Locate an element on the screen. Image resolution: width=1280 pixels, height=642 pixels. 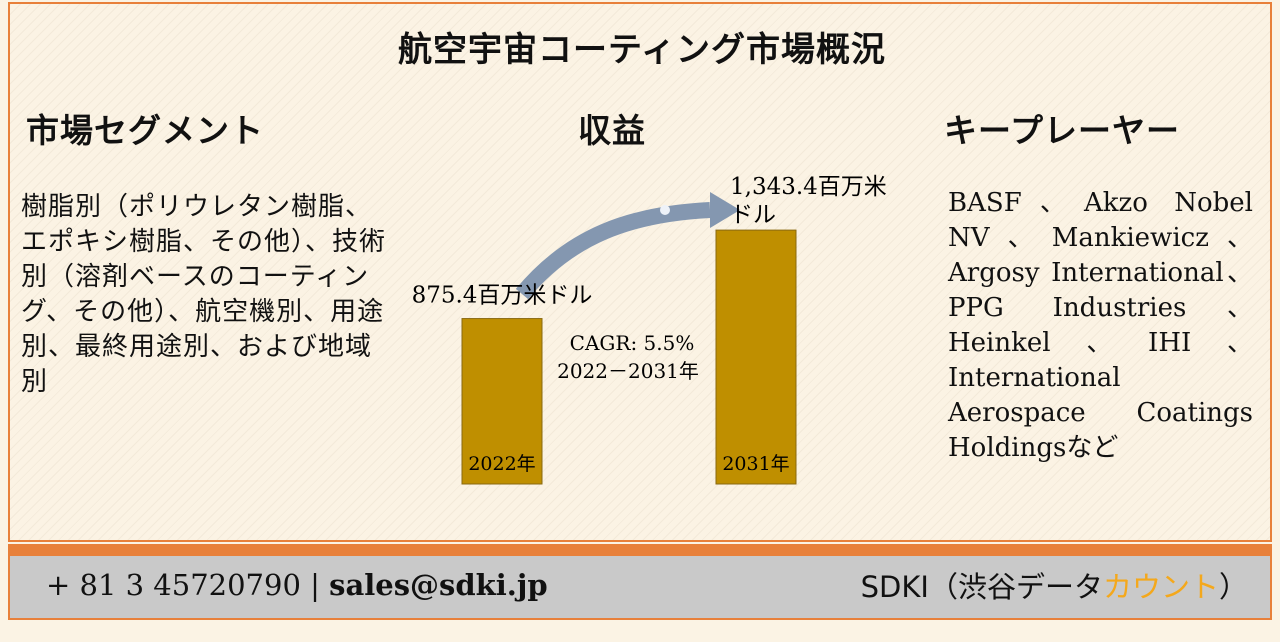
bar-2031 is located at coordinates (756, 357).